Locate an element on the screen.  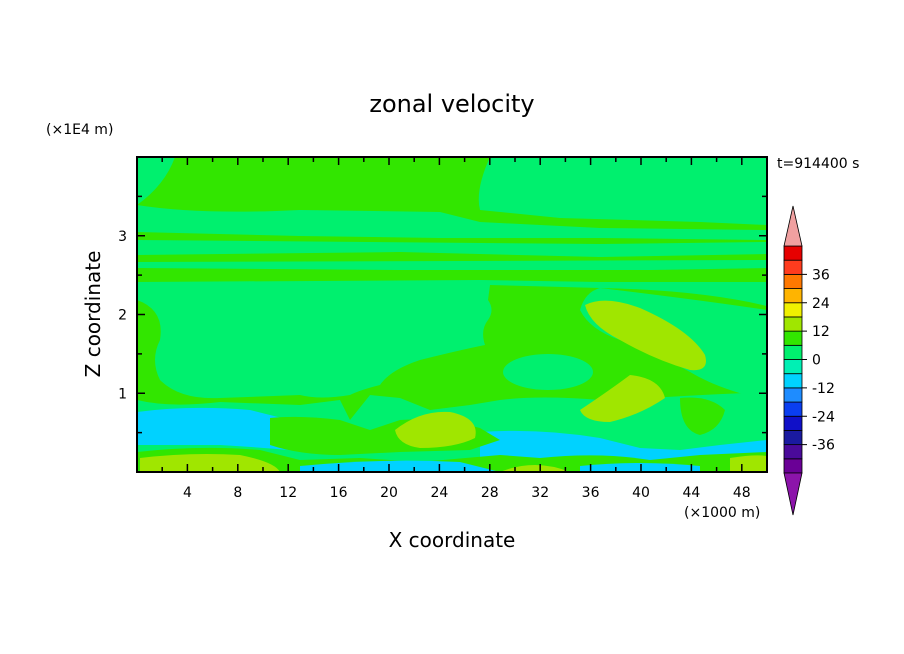
colorbar-under-triangle is located at coordinates (793, 494).